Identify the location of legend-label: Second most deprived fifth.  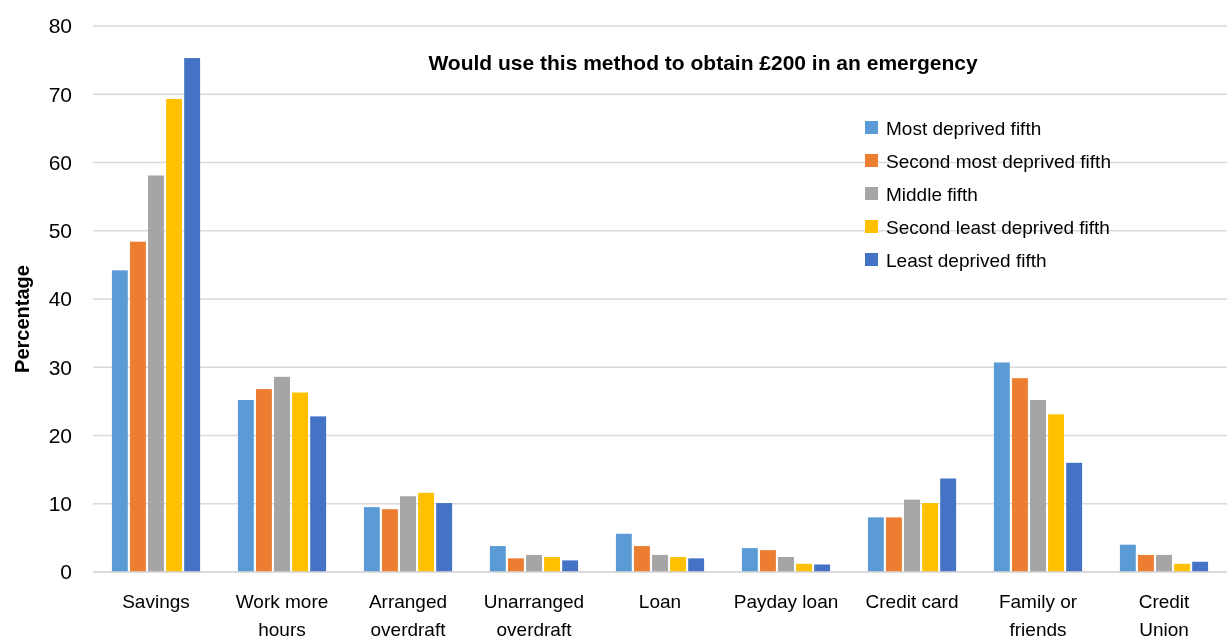
(998, 161).